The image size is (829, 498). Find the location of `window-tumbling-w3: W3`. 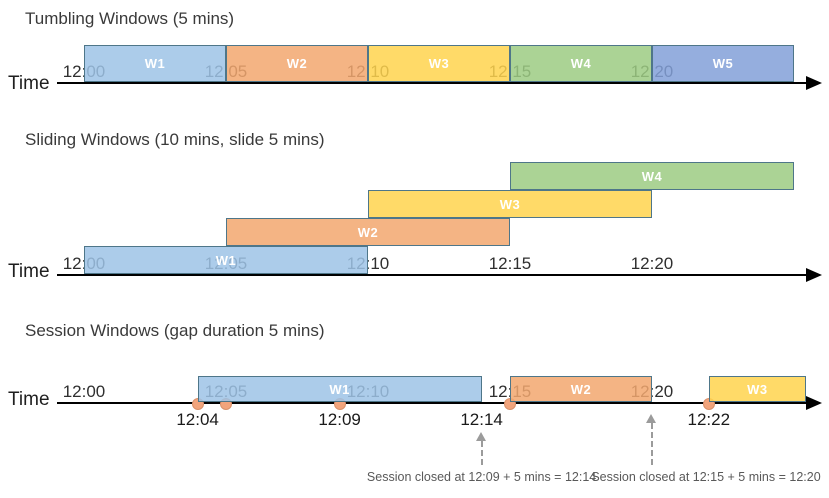

window-tumbling-w3: W3 is located at coordinates (439, 63).